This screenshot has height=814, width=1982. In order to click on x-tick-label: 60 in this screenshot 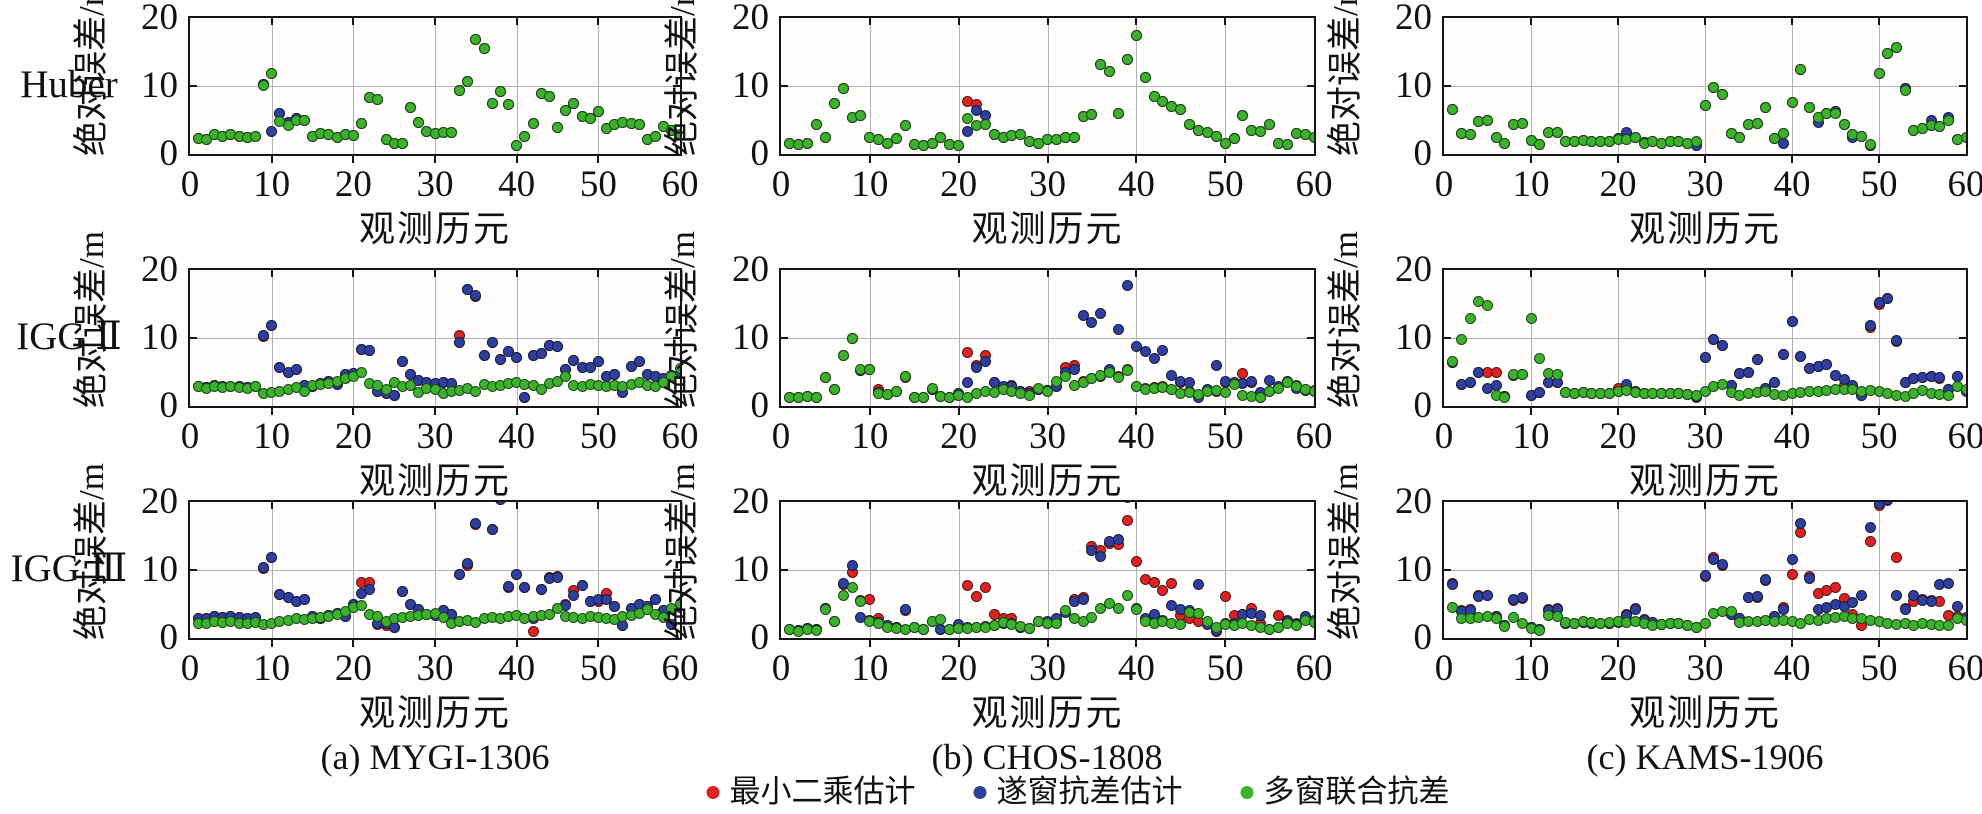, I will do `click(1314, 184)`.